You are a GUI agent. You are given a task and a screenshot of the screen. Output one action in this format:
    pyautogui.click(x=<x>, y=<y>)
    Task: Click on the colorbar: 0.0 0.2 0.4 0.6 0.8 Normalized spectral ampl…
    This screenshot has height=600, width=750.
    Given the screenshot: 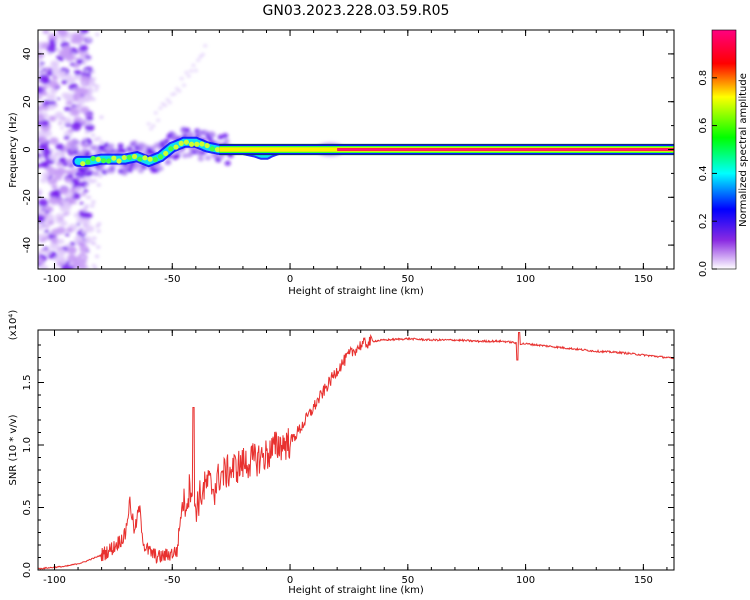 What is the action you would take?
    pyautogui.click(x=723, y=153)
    